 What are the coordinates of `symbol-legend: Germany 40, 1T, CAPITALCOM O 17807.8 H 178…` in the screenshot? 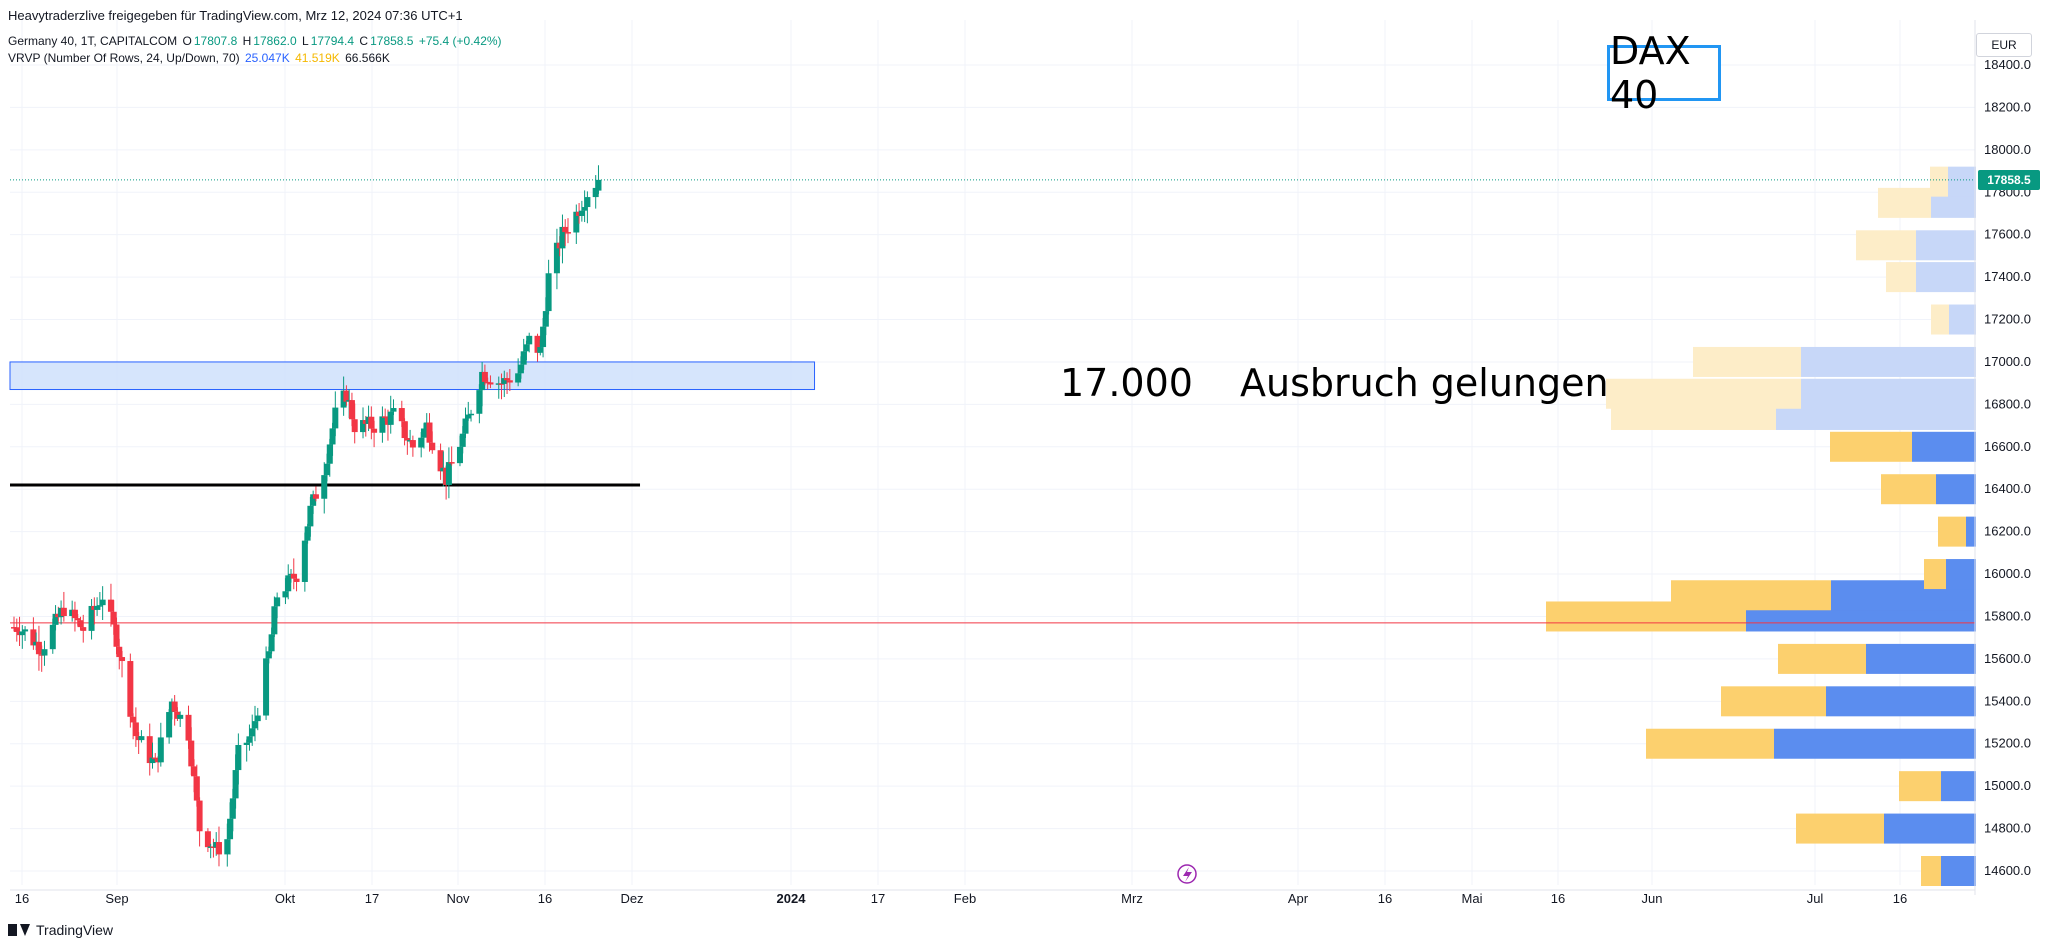 It's located at (256, 41).